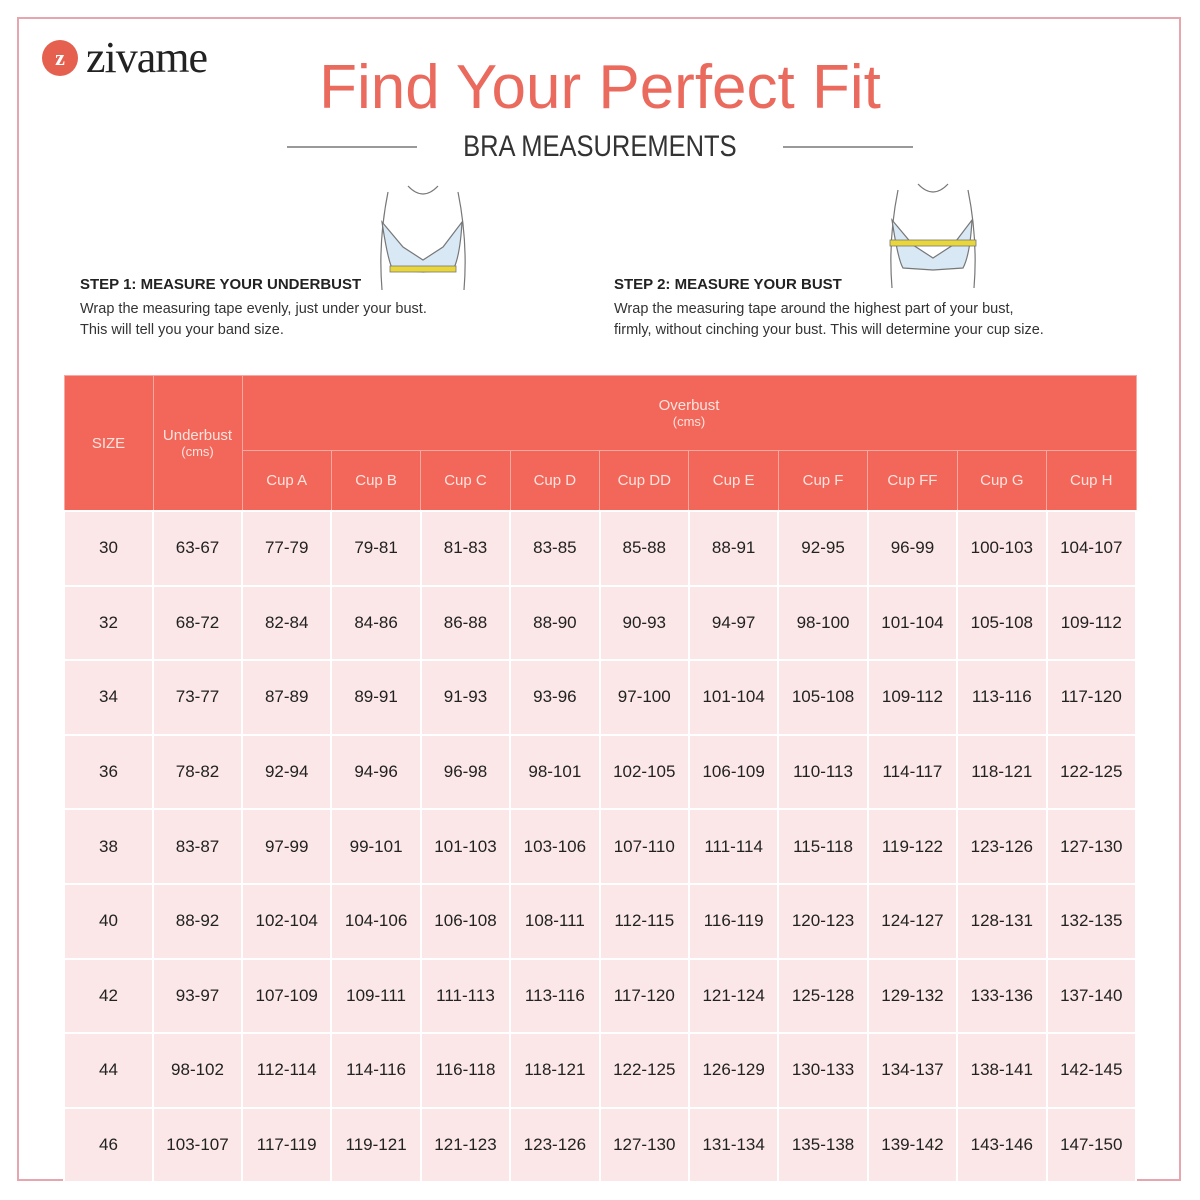 The height and width of the screenshot is (1200, 1200). Describe the element at coordinates (1091, 481) in the screenshot. I see `cup-header: Cup H` at that location.